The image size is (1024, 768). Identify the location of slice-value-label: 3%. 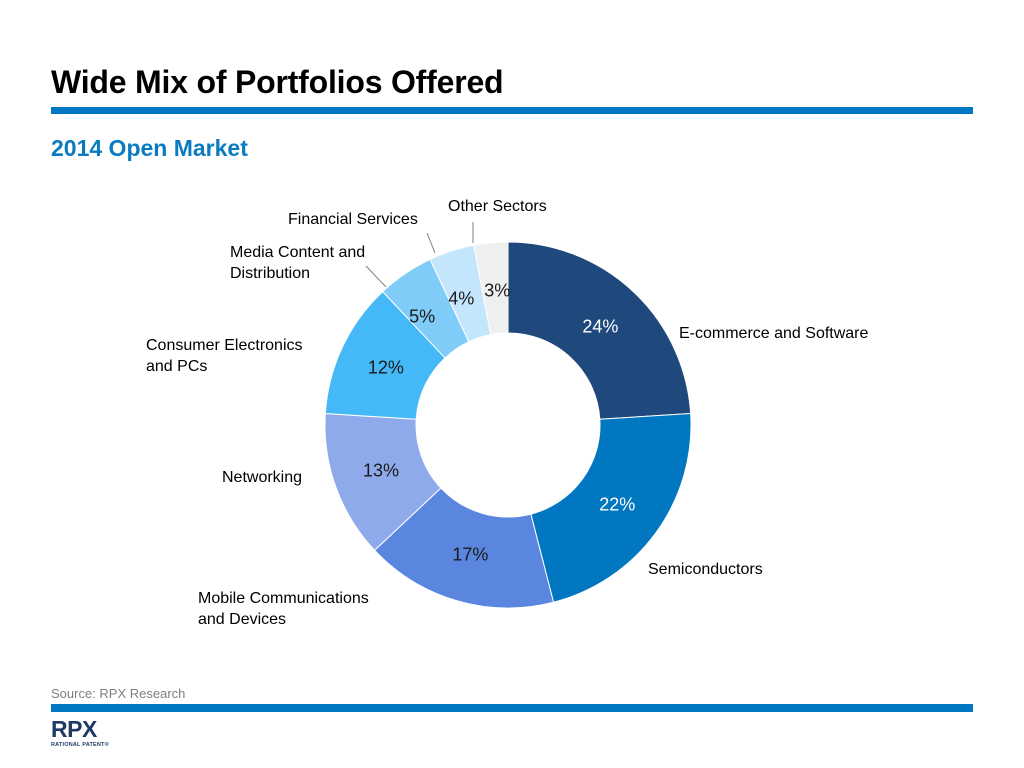
(497, 291).